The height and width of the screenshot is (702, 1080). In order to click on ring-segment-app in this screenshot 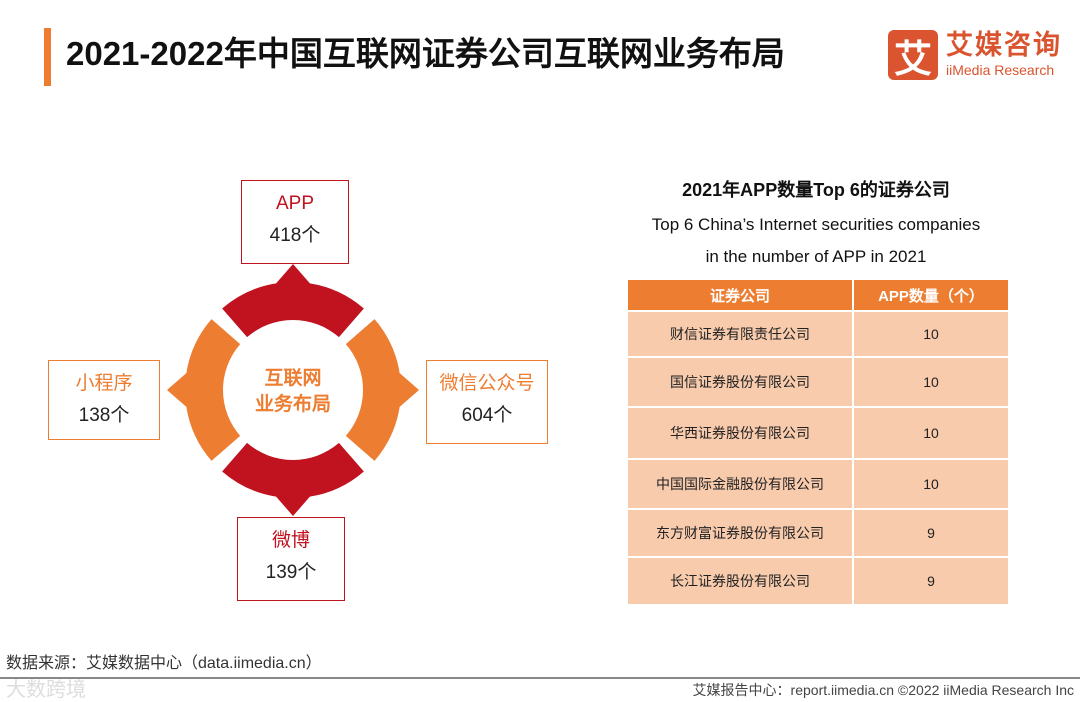, I will do `click(293, 301)`.